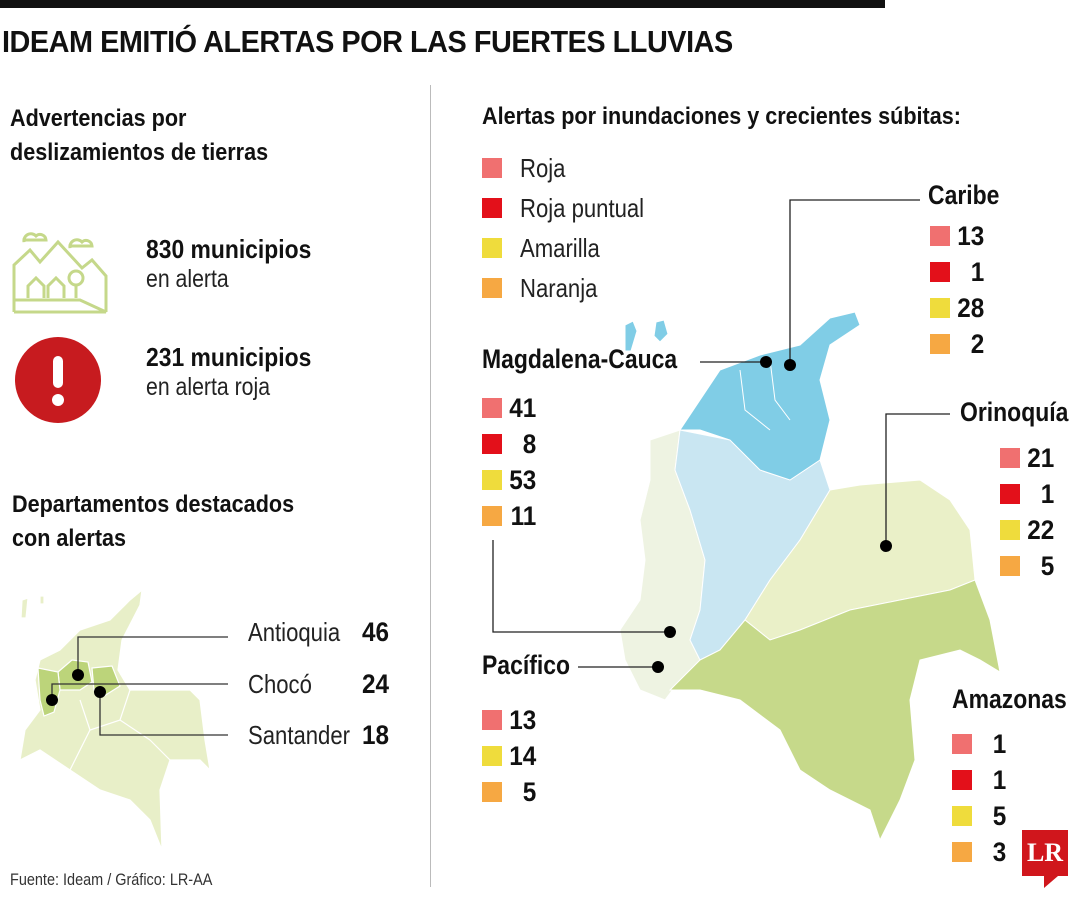 Image resolution: width=1080 pixels, height=900 pixels. Describe the element at coordinates (208, 387) in the screenshot. I see `stat-label: en alerta roja` at that location.